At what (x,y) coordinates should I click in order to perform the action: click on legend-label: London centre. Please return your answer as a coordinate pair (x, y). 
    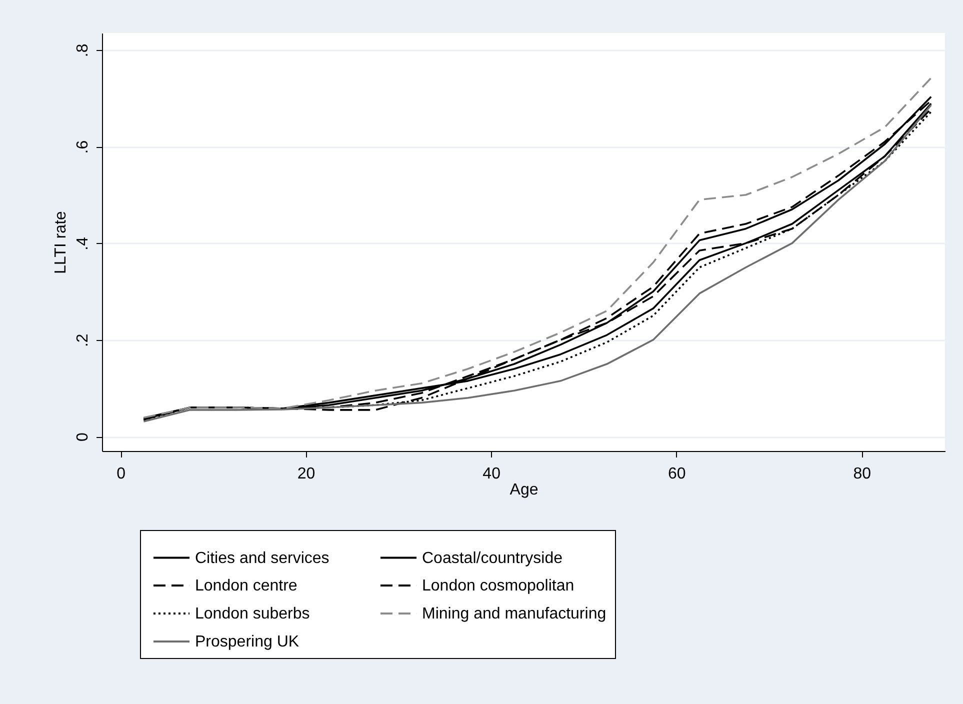
    Looking at the image, I should click on (246, 586).